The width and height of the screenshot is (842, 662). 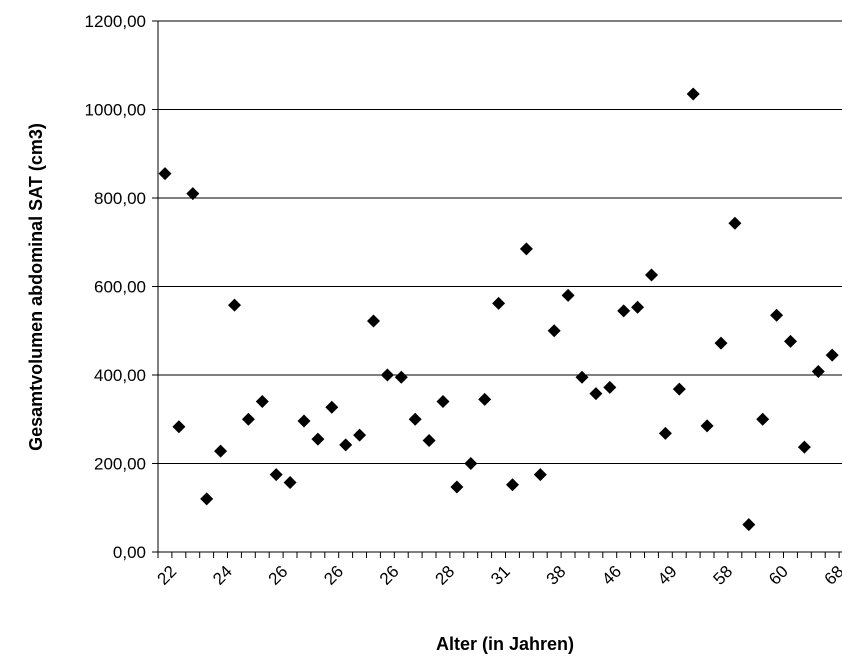 I want to click on y-tick-label: 1000,00, so click(x=115, y=110).